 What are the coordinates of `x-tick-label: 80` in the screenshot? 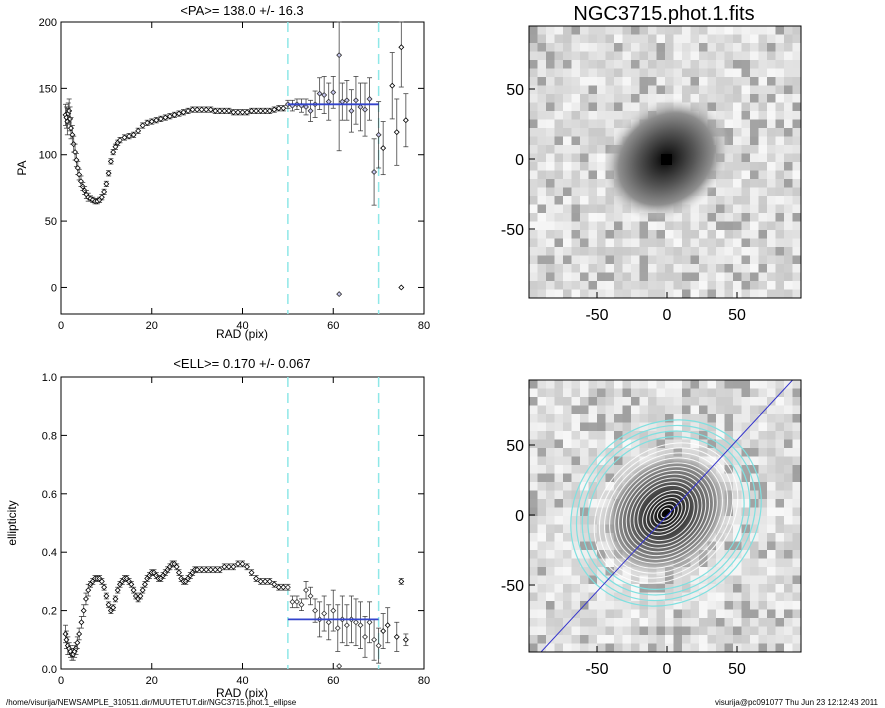 It's located at (424, 681).